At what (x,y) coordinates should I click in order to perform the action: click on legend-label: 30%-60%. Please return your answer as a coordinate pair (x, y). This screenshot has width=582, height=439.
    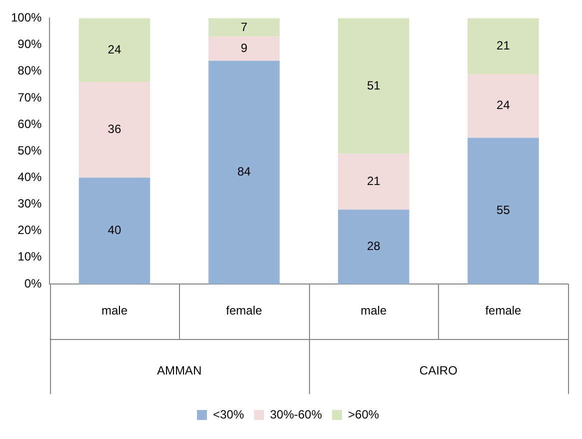
    Looking at the image, I should click on (296, 414).